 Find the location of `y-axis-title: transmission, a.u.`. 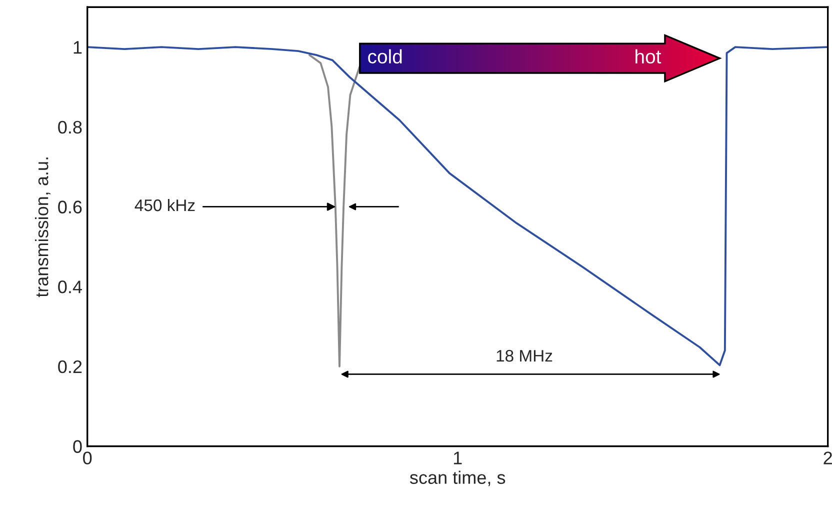

y-axis-title: transmission, a.u. is located at coordinates (42, 228).